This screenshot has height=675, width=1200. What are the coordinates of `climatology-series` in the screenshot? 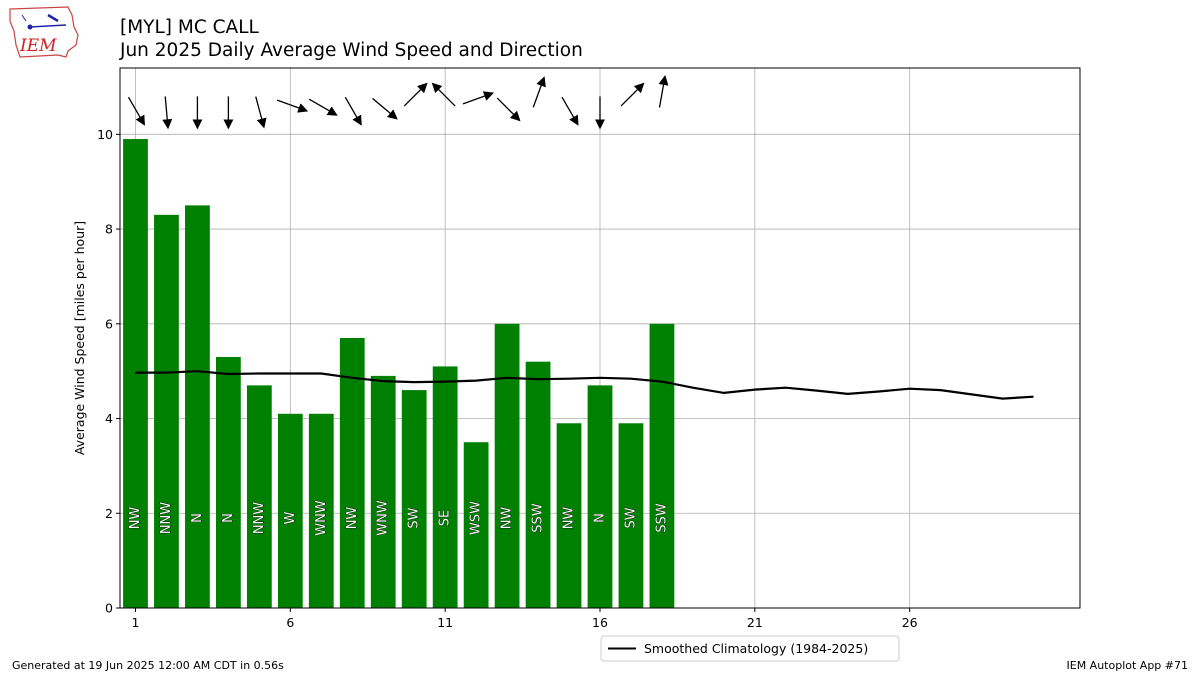 It's located at (584, 385).